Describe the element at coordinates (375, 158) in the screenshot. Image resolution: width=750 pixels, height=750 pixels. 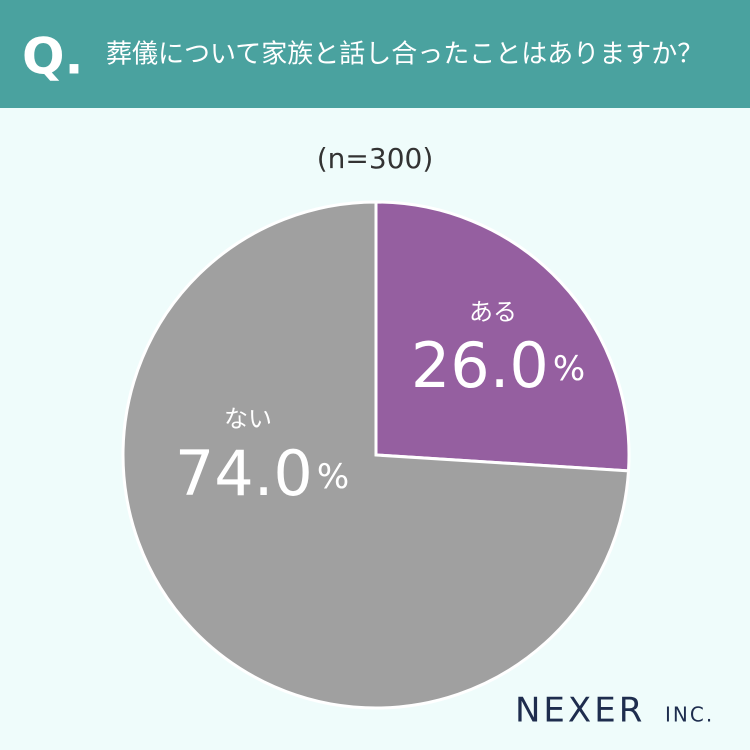
I see `chart-subtitle: (n=300)` at that location.